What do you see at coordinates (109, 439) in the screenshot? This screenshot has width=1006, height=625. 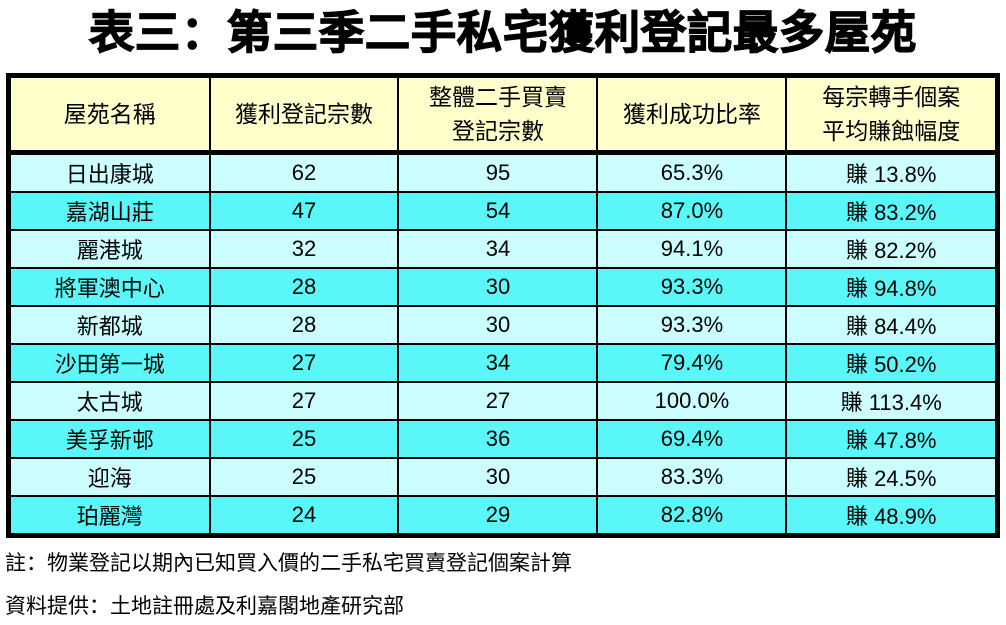 I see `cell-estate-name: 美孚新邨` at bounding box center [109, 439].